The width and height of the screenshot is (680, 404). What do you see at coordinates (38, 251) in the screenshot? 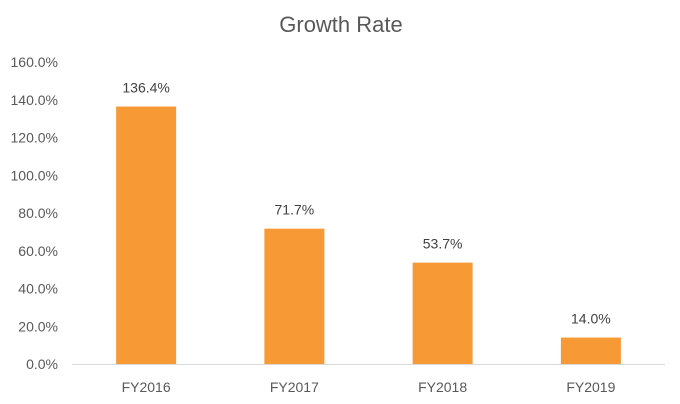
I see `y-tick-label: 60.0%` at bounding box center [38, 251].